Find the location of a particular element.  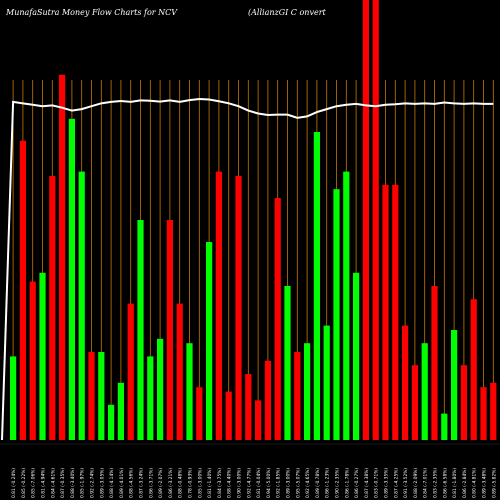

x-tick-label: 0.87 (-0.35%) is located at coordinates (63, 483).